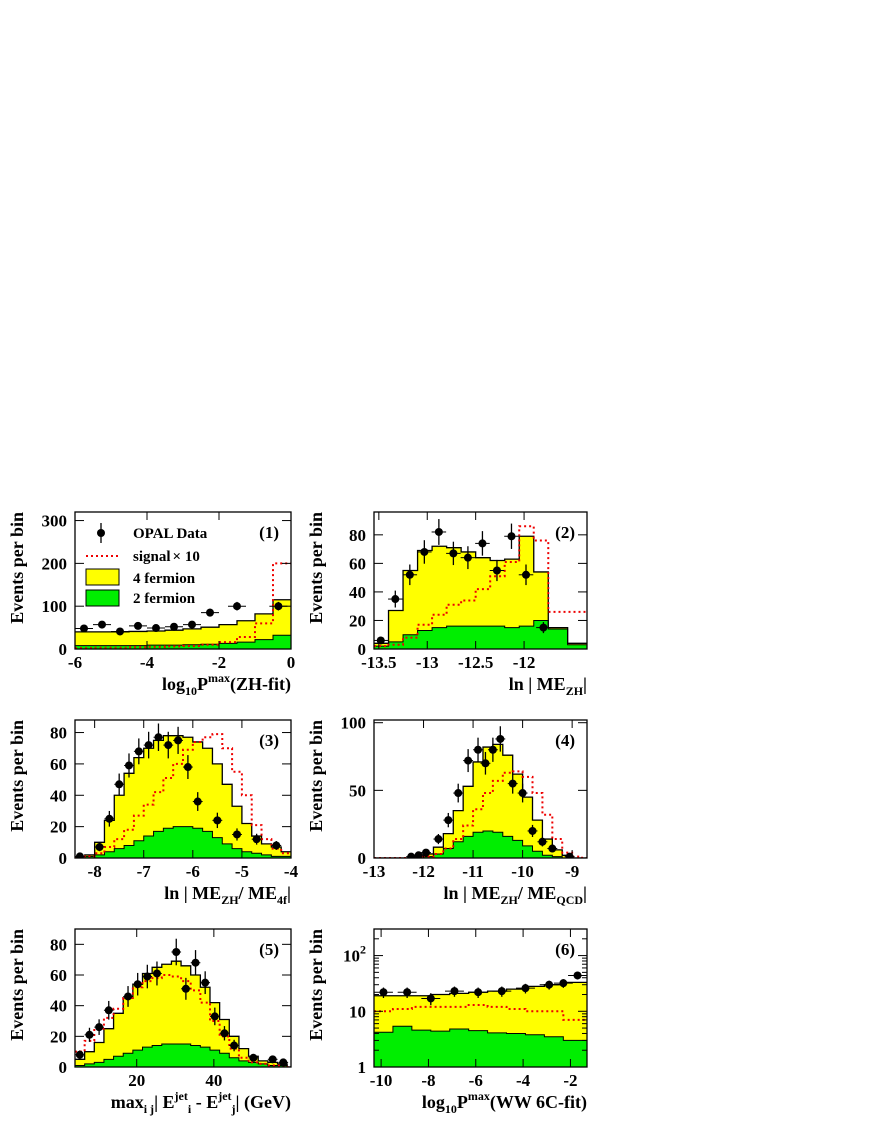  I want to click on x-axis-label-part: |, so click(289, 893).